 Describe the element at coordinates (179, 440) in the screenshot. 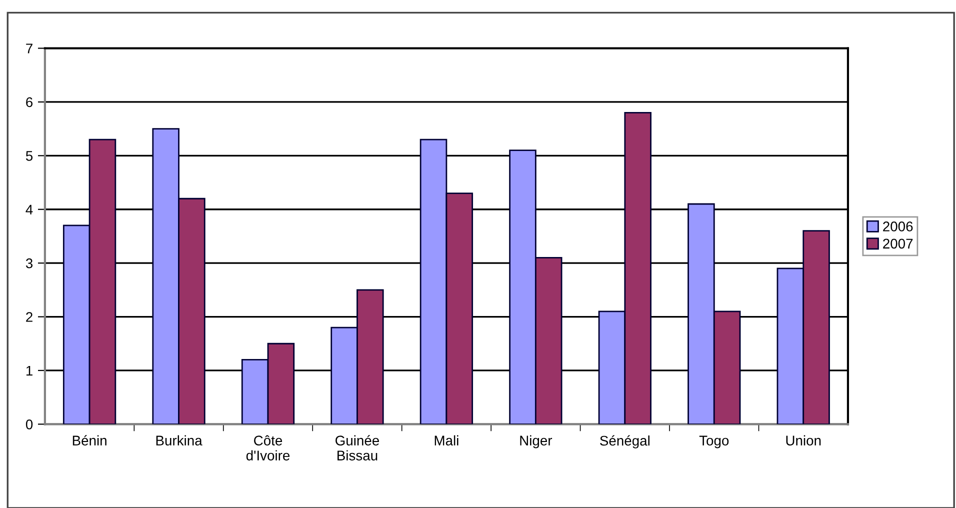

I see `x-tick-label: Burkina` at that location.